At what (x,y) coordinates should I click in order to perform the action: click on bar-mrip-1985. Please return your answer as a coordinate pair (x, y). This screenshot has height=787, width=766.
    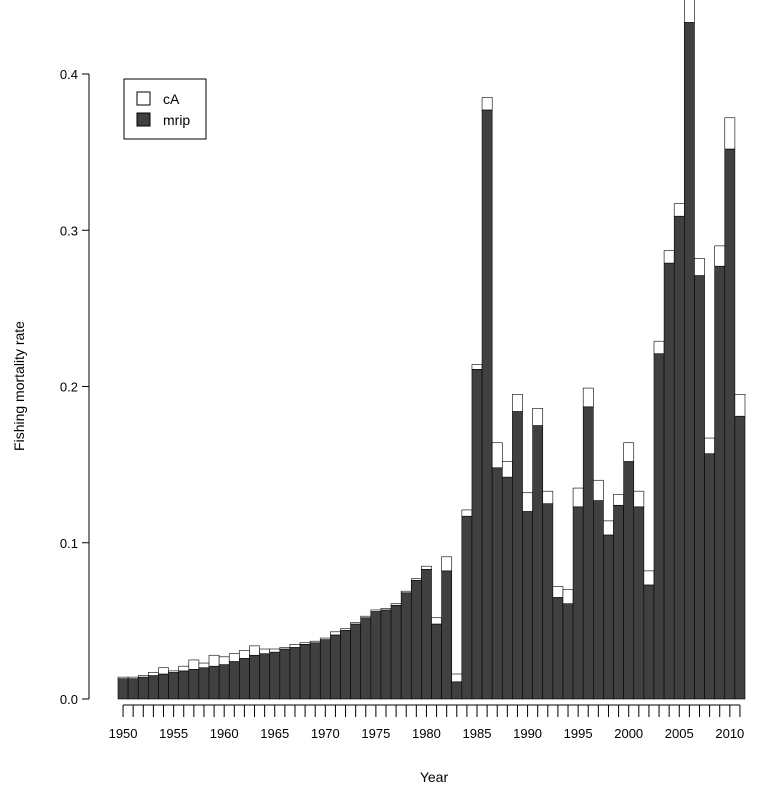
    Looking at the image, I should click on (477, 534).